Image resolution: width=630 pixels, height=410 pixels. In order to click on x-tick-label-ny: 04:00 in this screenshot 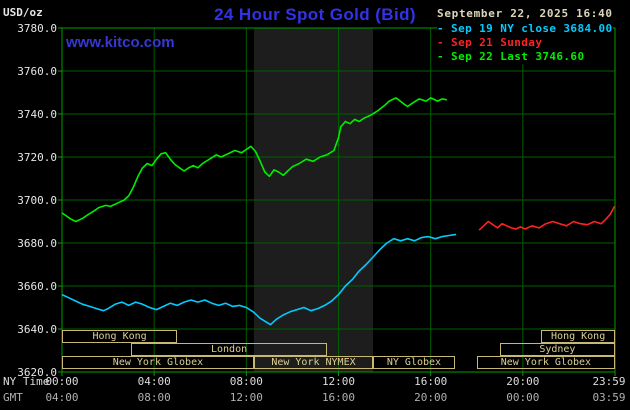, I will do `click(154, 381)`.